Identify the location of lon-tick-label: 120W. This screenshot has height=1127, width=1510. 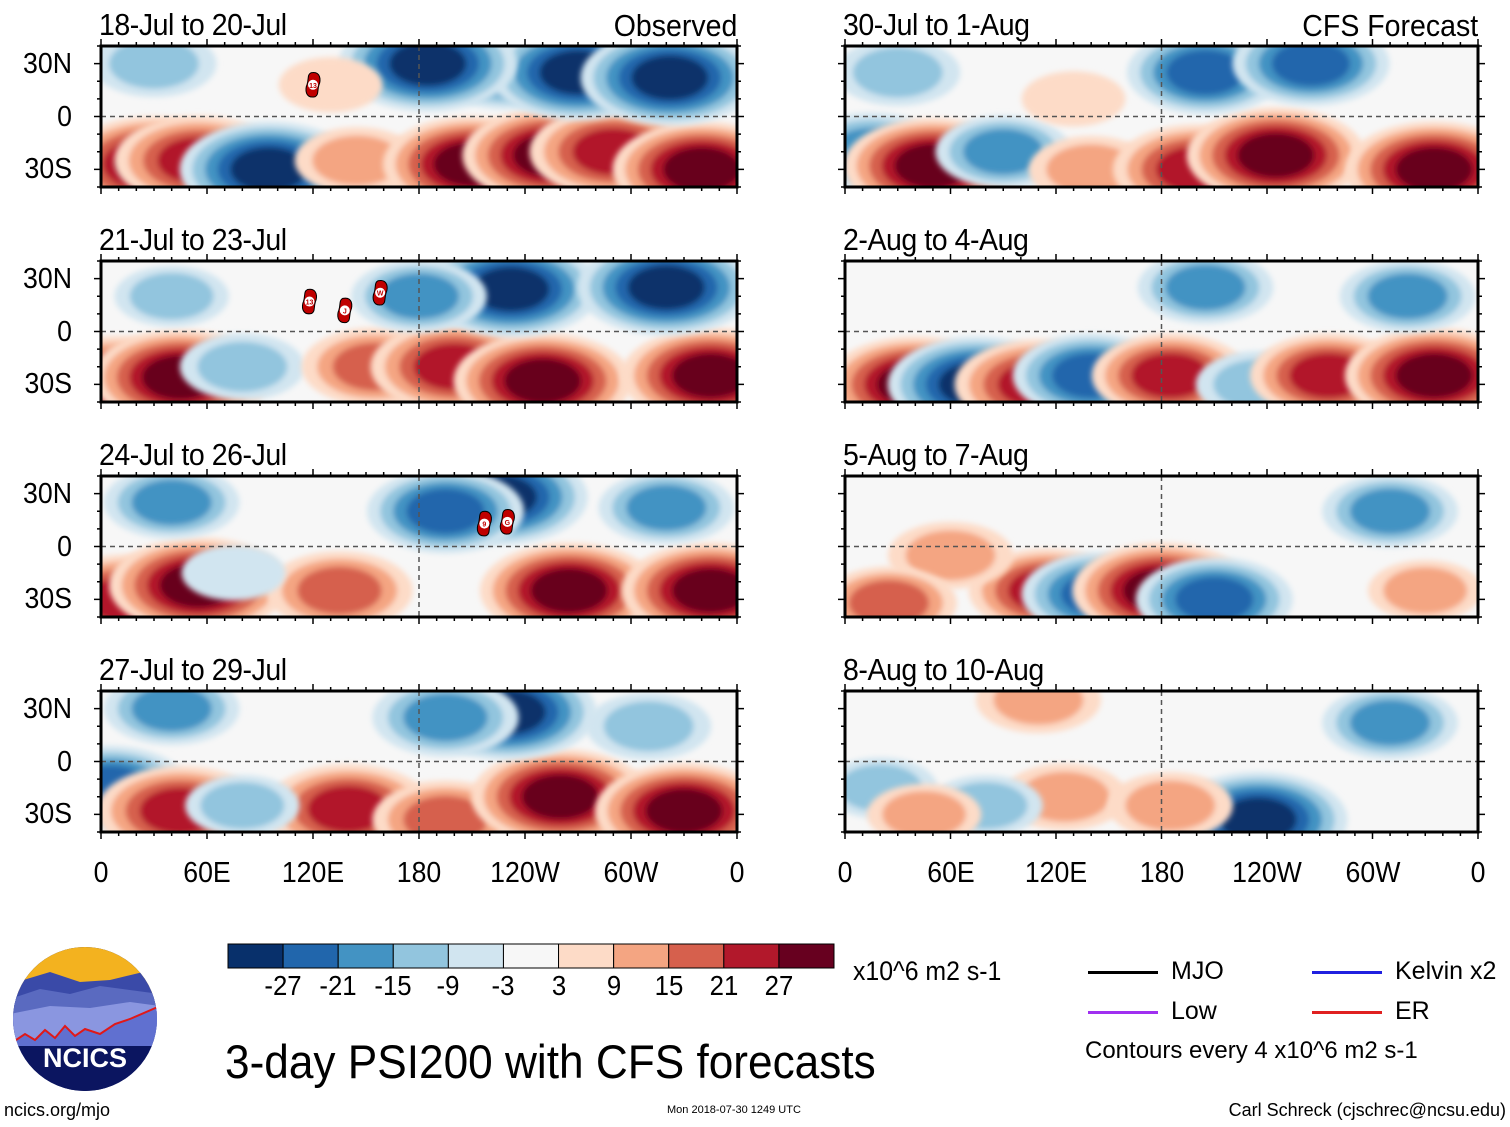
(525, 873).